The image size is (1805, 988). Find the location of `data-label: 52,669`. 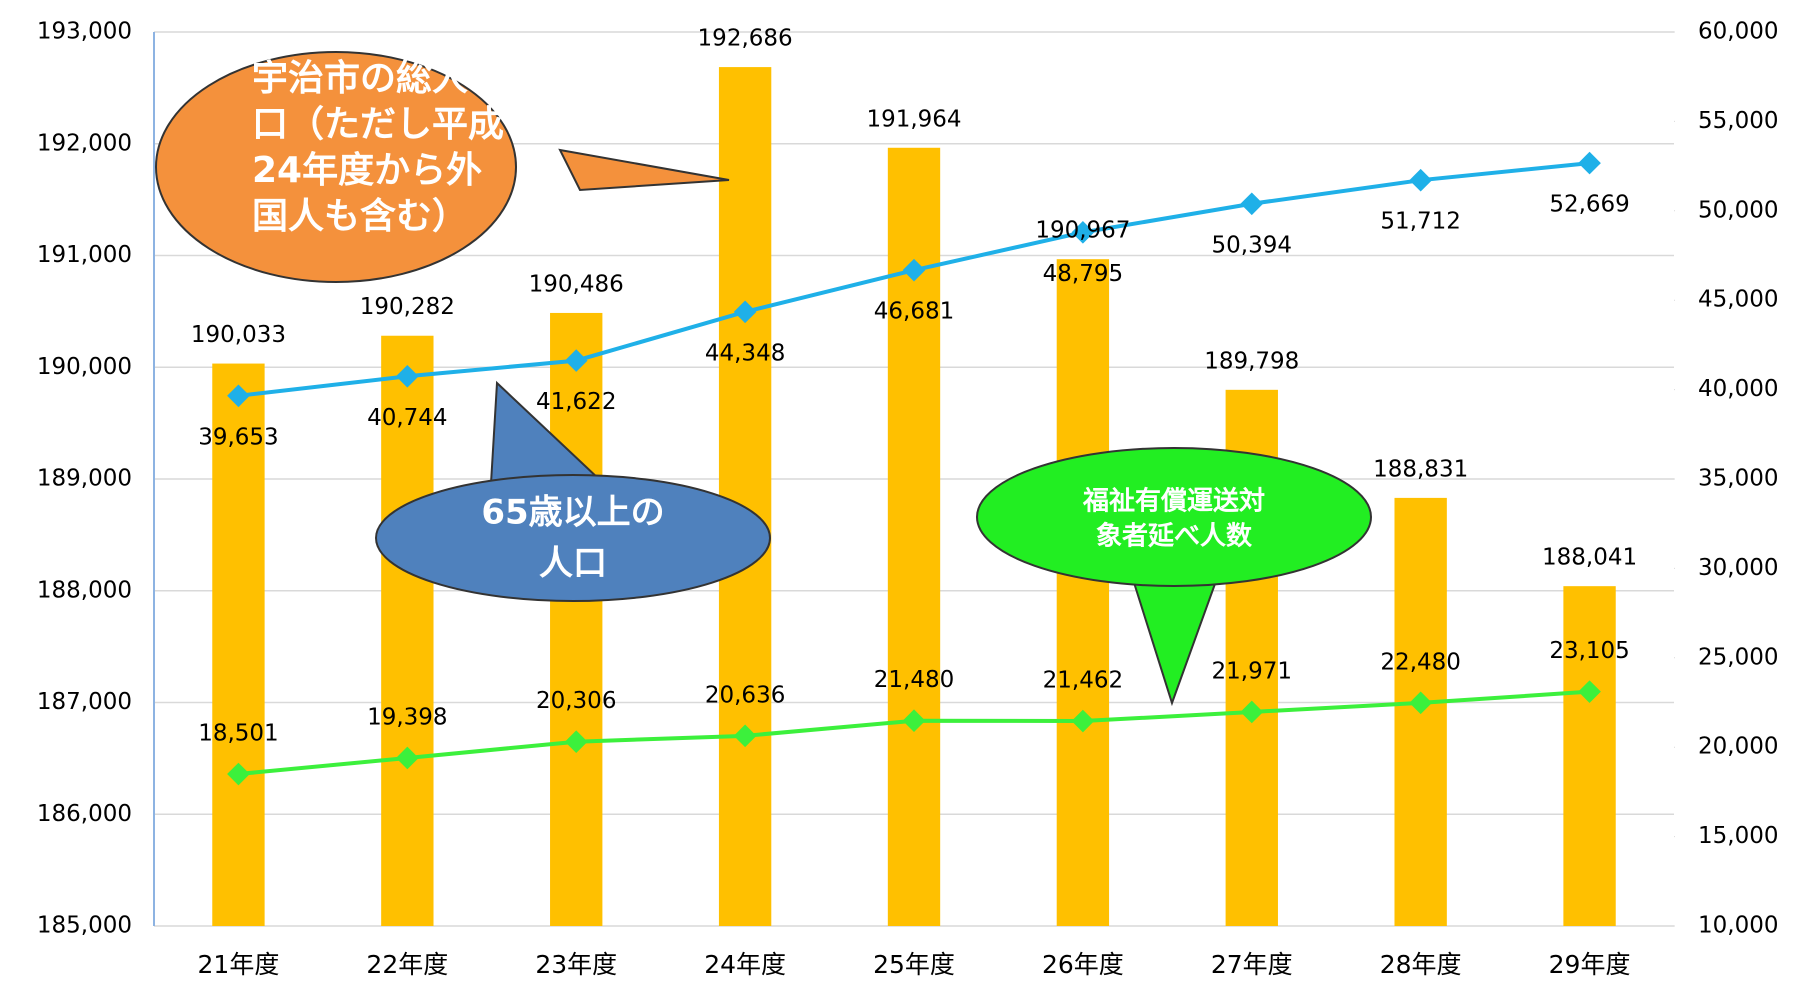

data-label: 52,669 is located at coordinates (1589, 205).